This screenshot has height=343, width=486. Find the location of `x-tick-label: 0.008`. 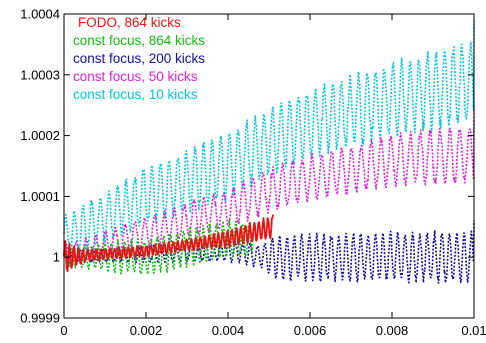

x-tick-label: 0.008 is located at coordinates (392, 330).